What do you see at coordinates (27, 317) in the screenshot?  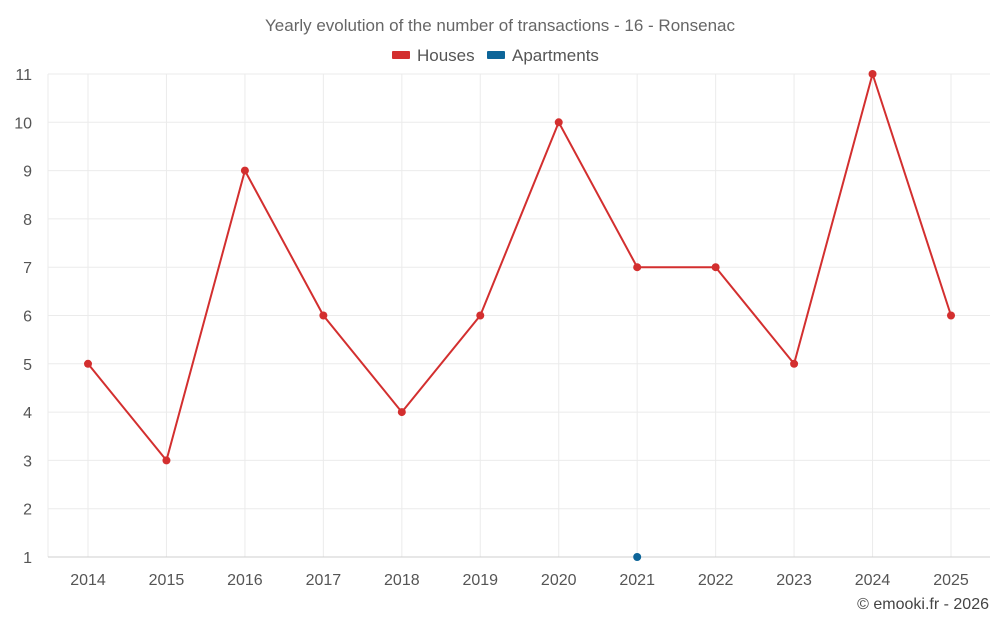 I see `y-tick-label: 6` at bounding box center [27, 317].